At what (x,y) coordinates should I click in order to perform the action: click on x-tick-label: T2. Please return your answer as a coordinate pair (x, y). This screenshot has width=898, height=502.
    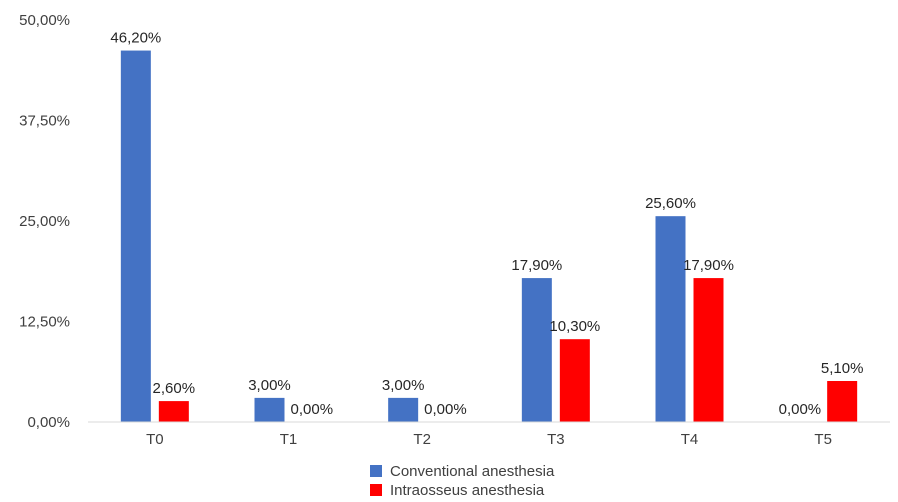
    Looking at the image, I should click on (422, 439).